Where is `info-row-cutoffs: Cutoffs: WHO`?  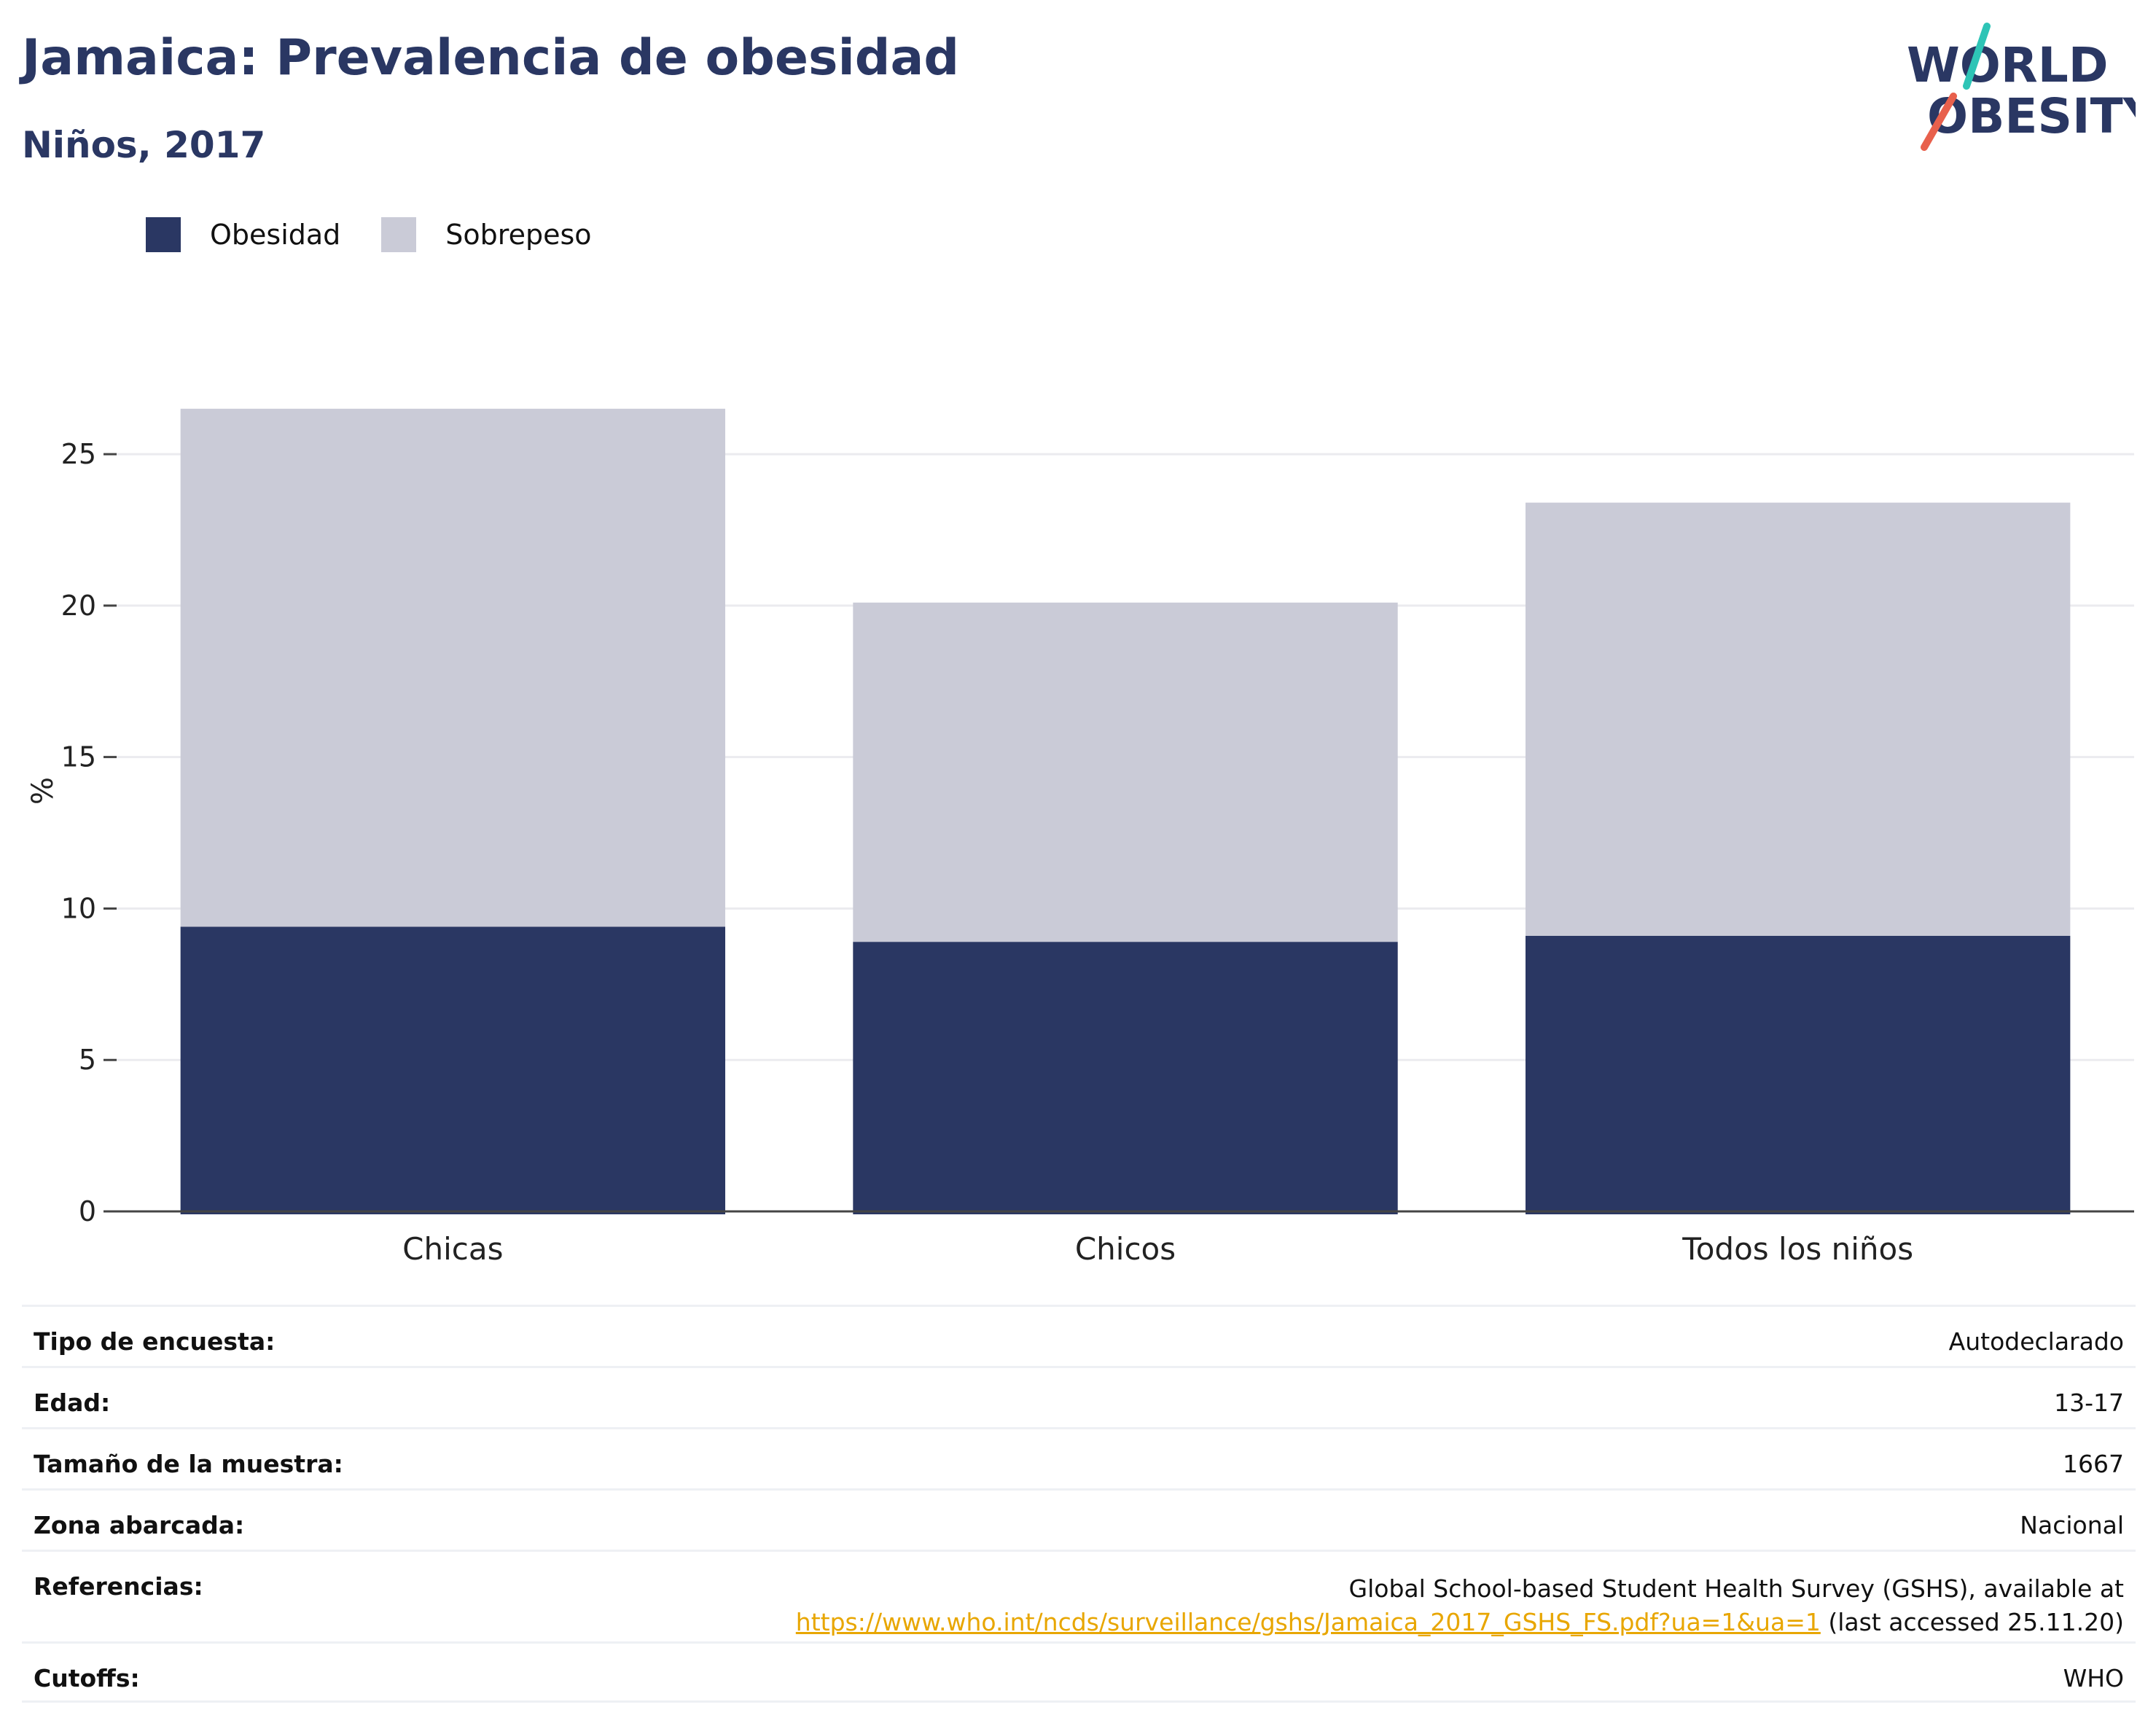
info-row-cutoffs: Cutoffs: WHO is located at coordinates (1079, 1672).